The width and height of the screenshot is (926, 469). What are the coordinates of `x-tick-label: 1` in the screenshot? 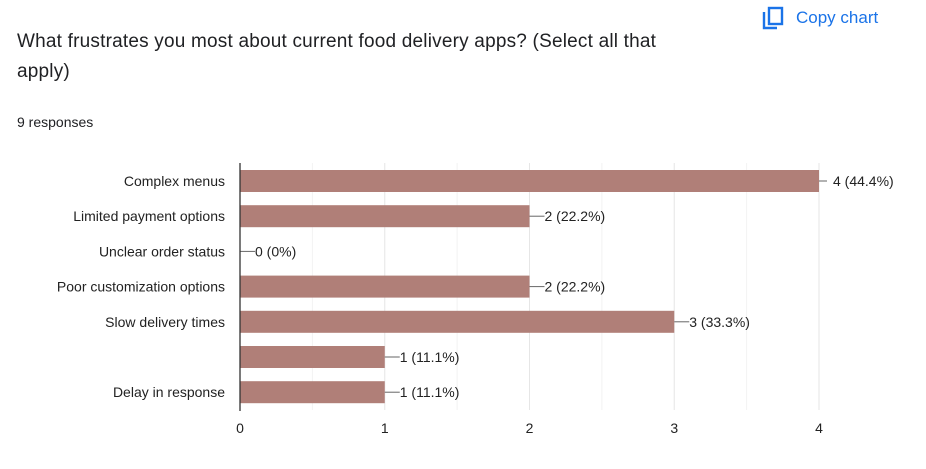 It's located at (385, 428).